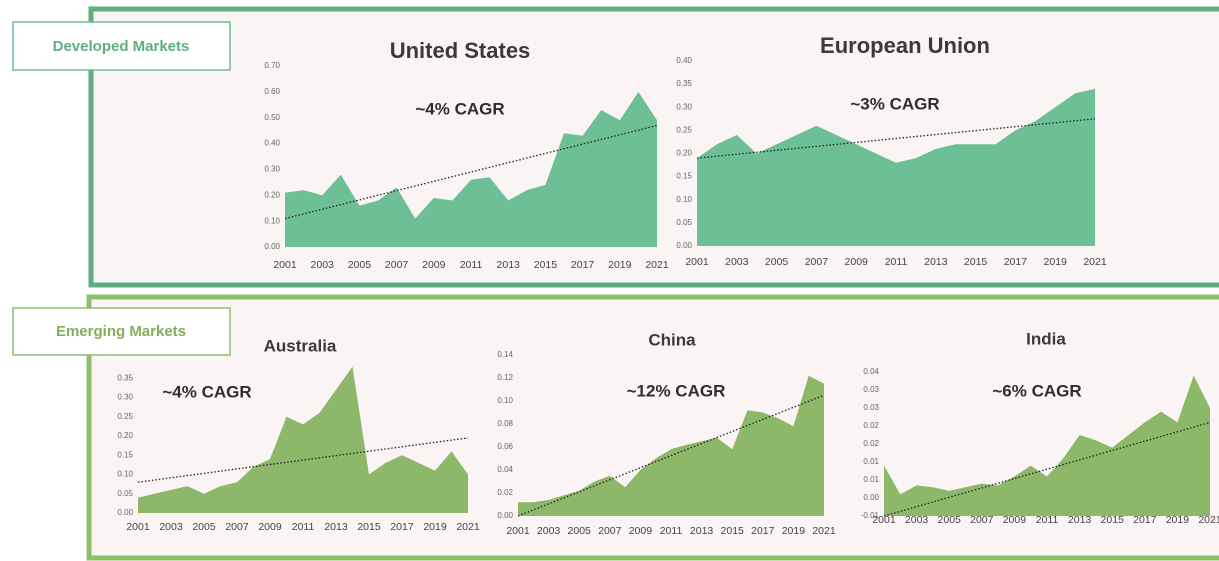 This screenshot has width=1219, height=561. I want to click on y-tick-label: 0.08, so click(505, 423).